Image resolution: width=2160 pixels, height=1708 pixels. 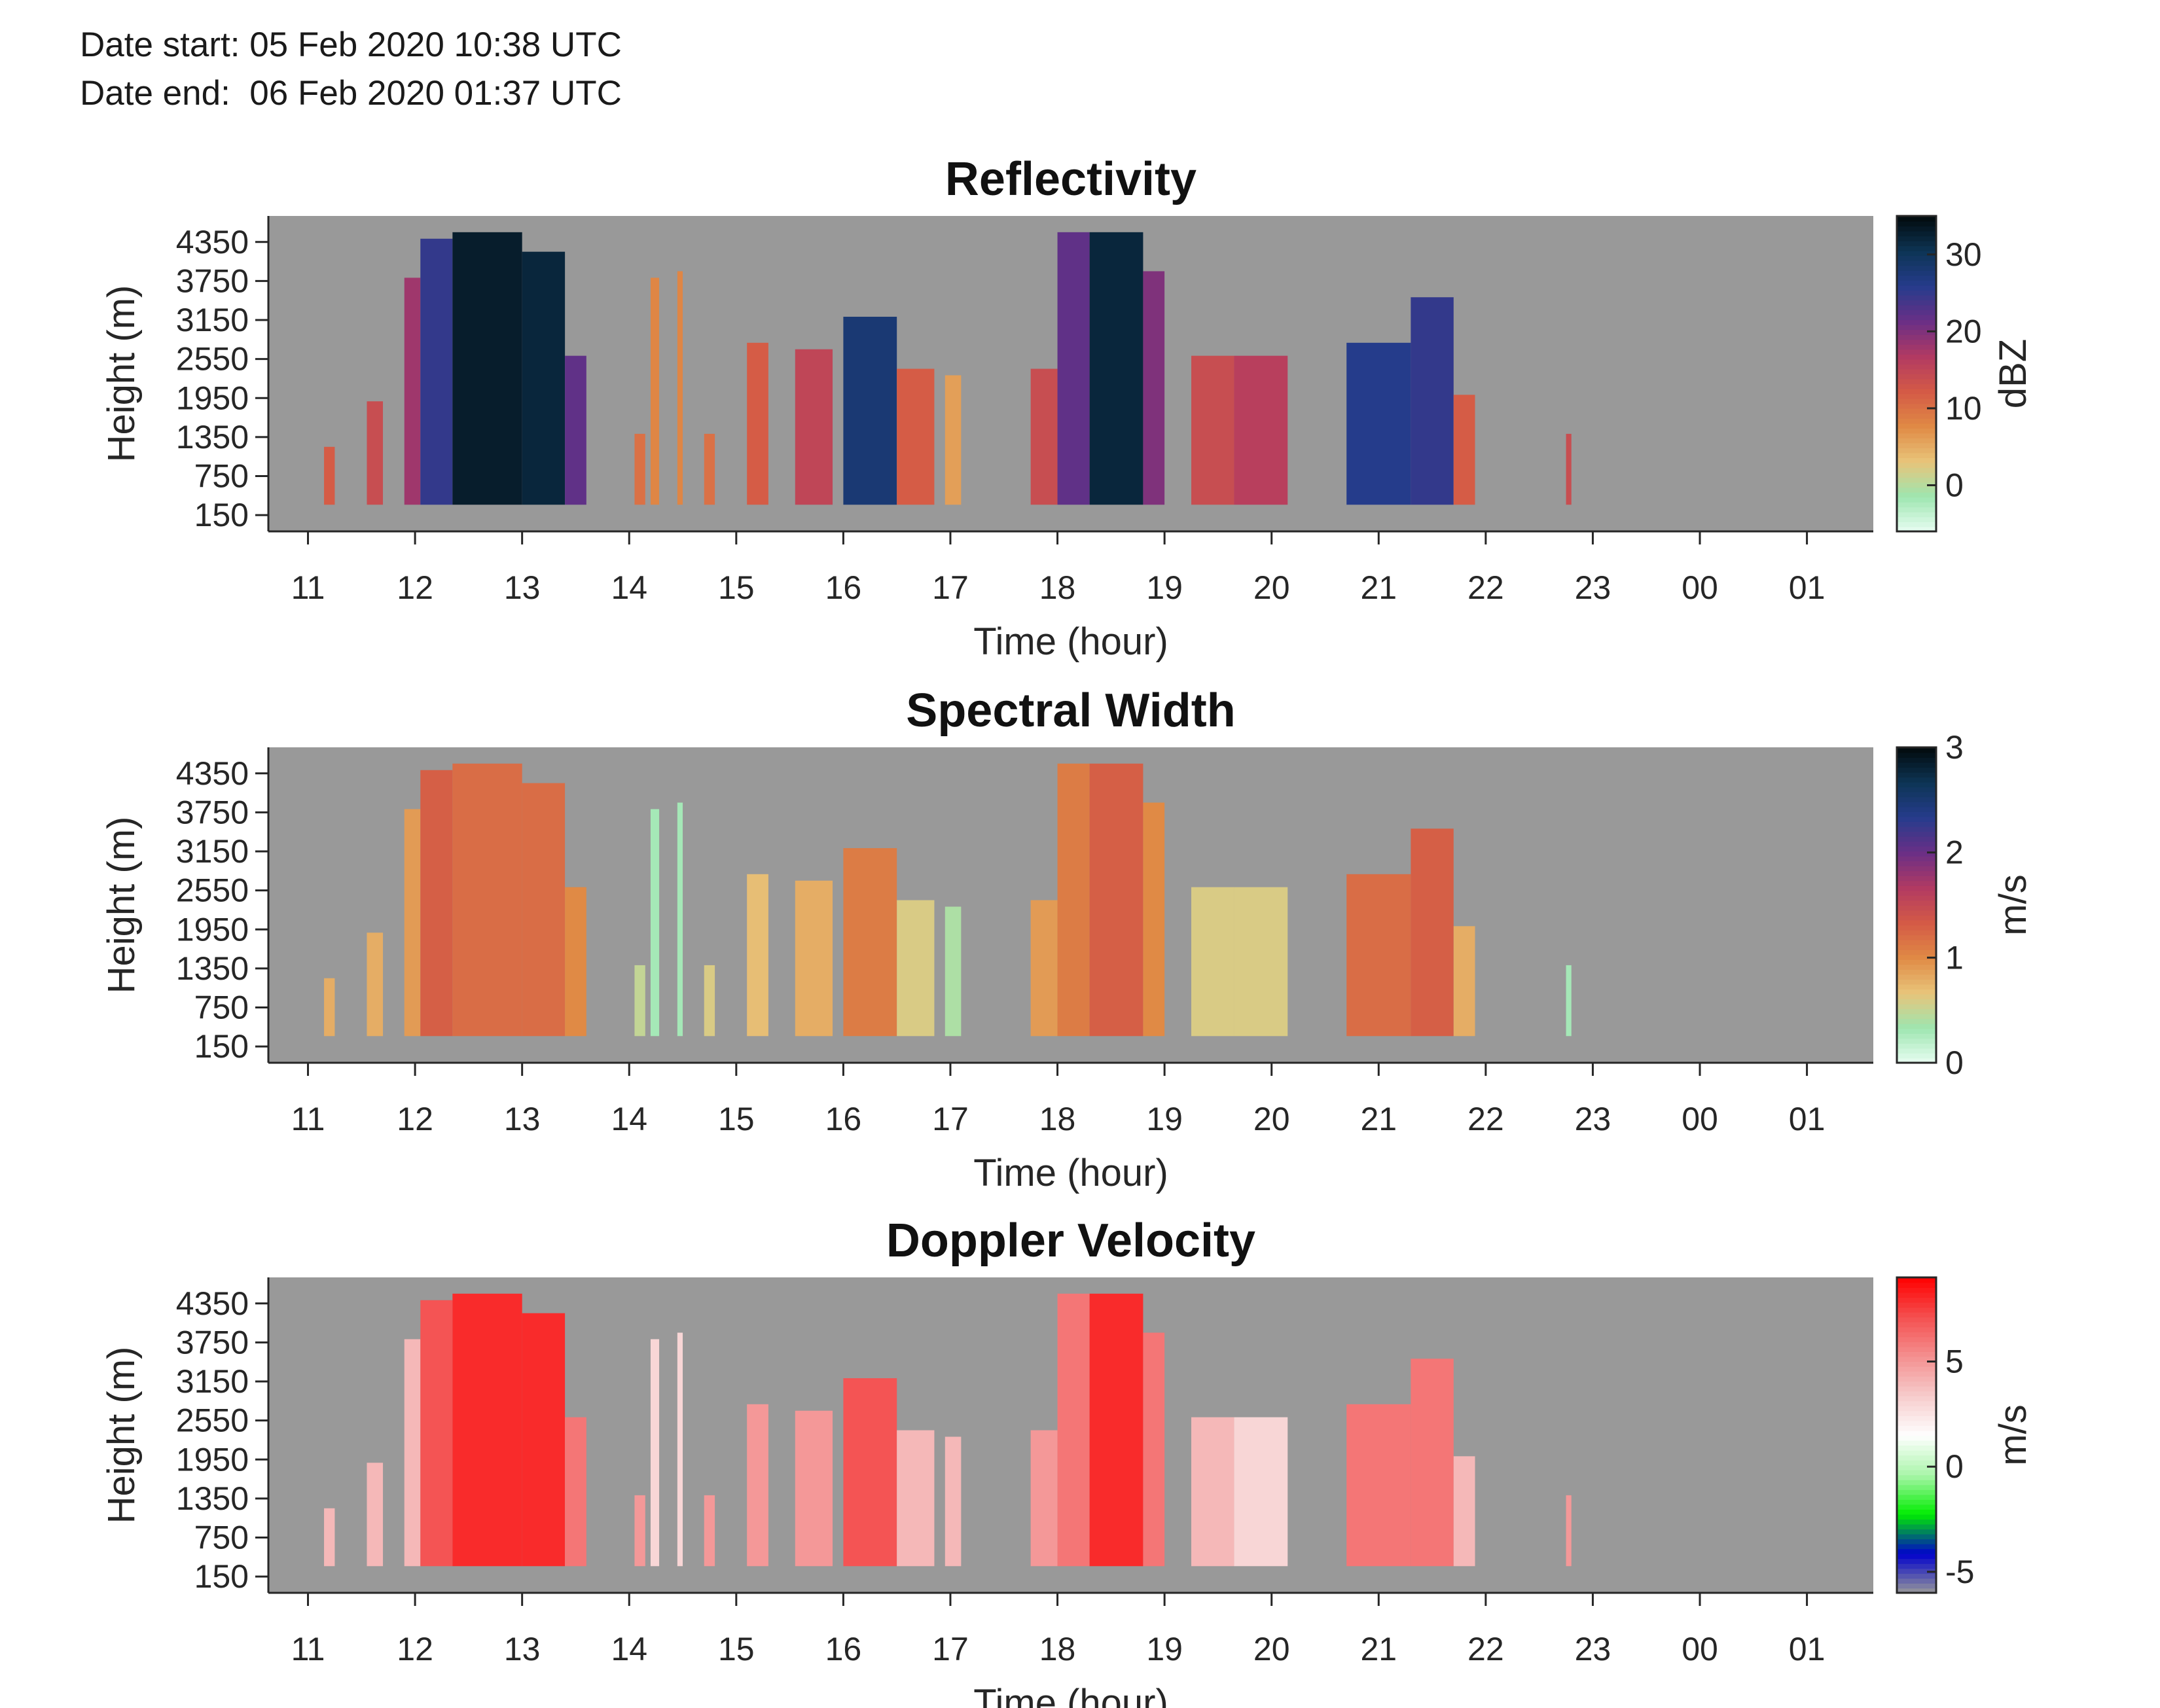 What do you see at coordinates (1700, 1649) in the screenshot?
I see `x-tick-label: 00` at bounding box center [1700, 1649].